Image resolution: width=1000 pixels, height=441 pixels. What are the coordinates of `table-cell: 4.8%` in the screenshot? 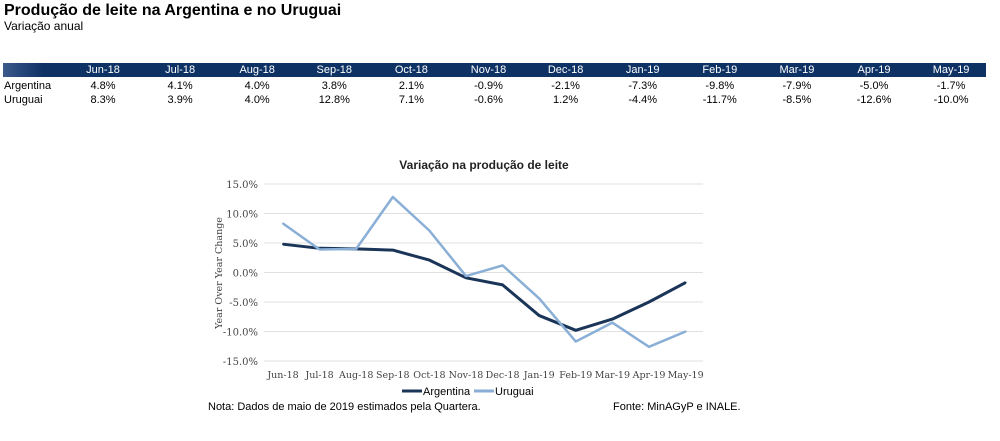 It's located at (103, 86).